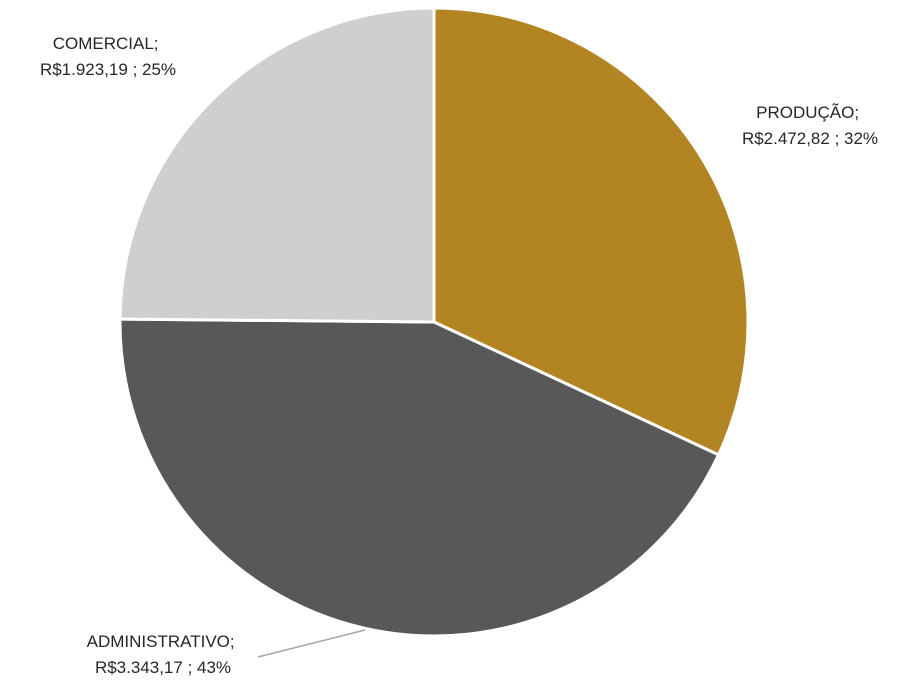 The height and width of the screenshot is (683, 908). Describe the element at coordinates (810, 125) in the screenshot. I see `data-label-producao: PRODUÇÃO; R$2.472,82 ; 32%` at that location.